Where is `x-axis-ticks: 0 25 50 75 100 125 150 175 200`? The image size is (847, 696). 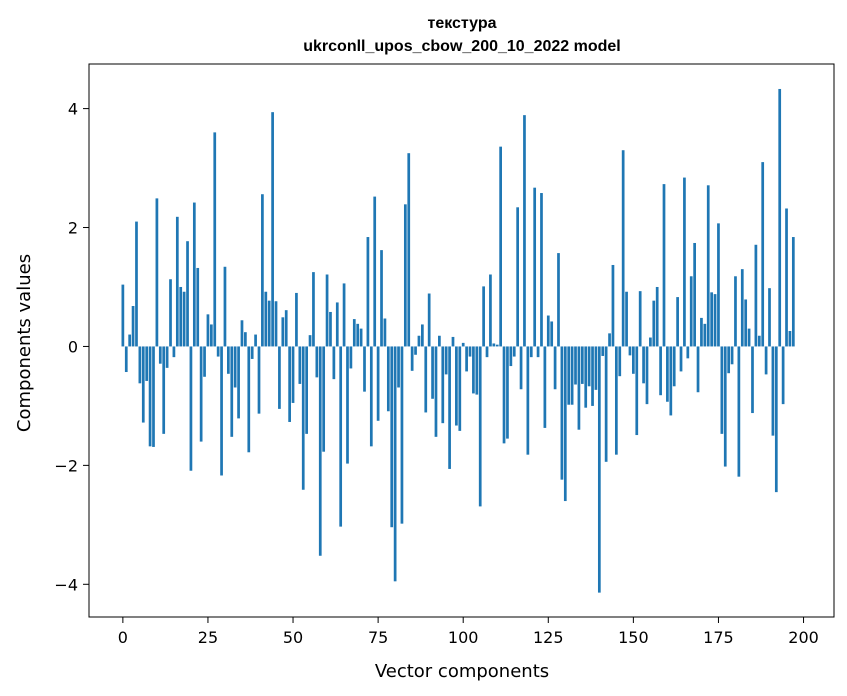
x-axis-ticks: 0 25 50 75 100 125 150 175 200 is located at coordinates (468, 632).